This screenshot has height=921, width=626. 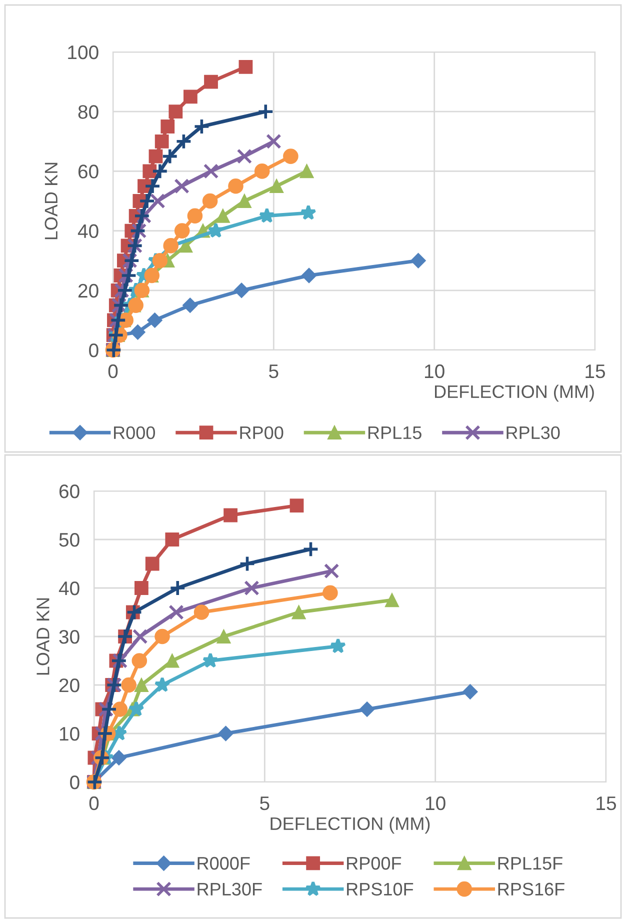 What do you see at coordinates (83, 52) in the screenshot?
I see `y-tick-label: 100` at bounding box center [83, 52].